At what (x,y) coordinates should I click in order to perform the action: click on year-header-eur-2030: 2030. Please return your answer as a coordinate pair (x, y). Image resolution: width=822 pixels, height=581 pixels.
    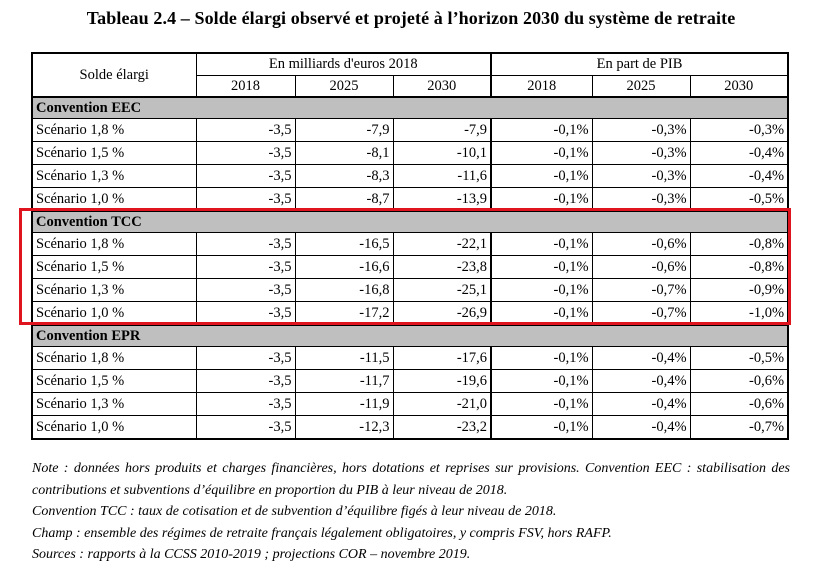
    Looking at the image, I should click on (442, 86).